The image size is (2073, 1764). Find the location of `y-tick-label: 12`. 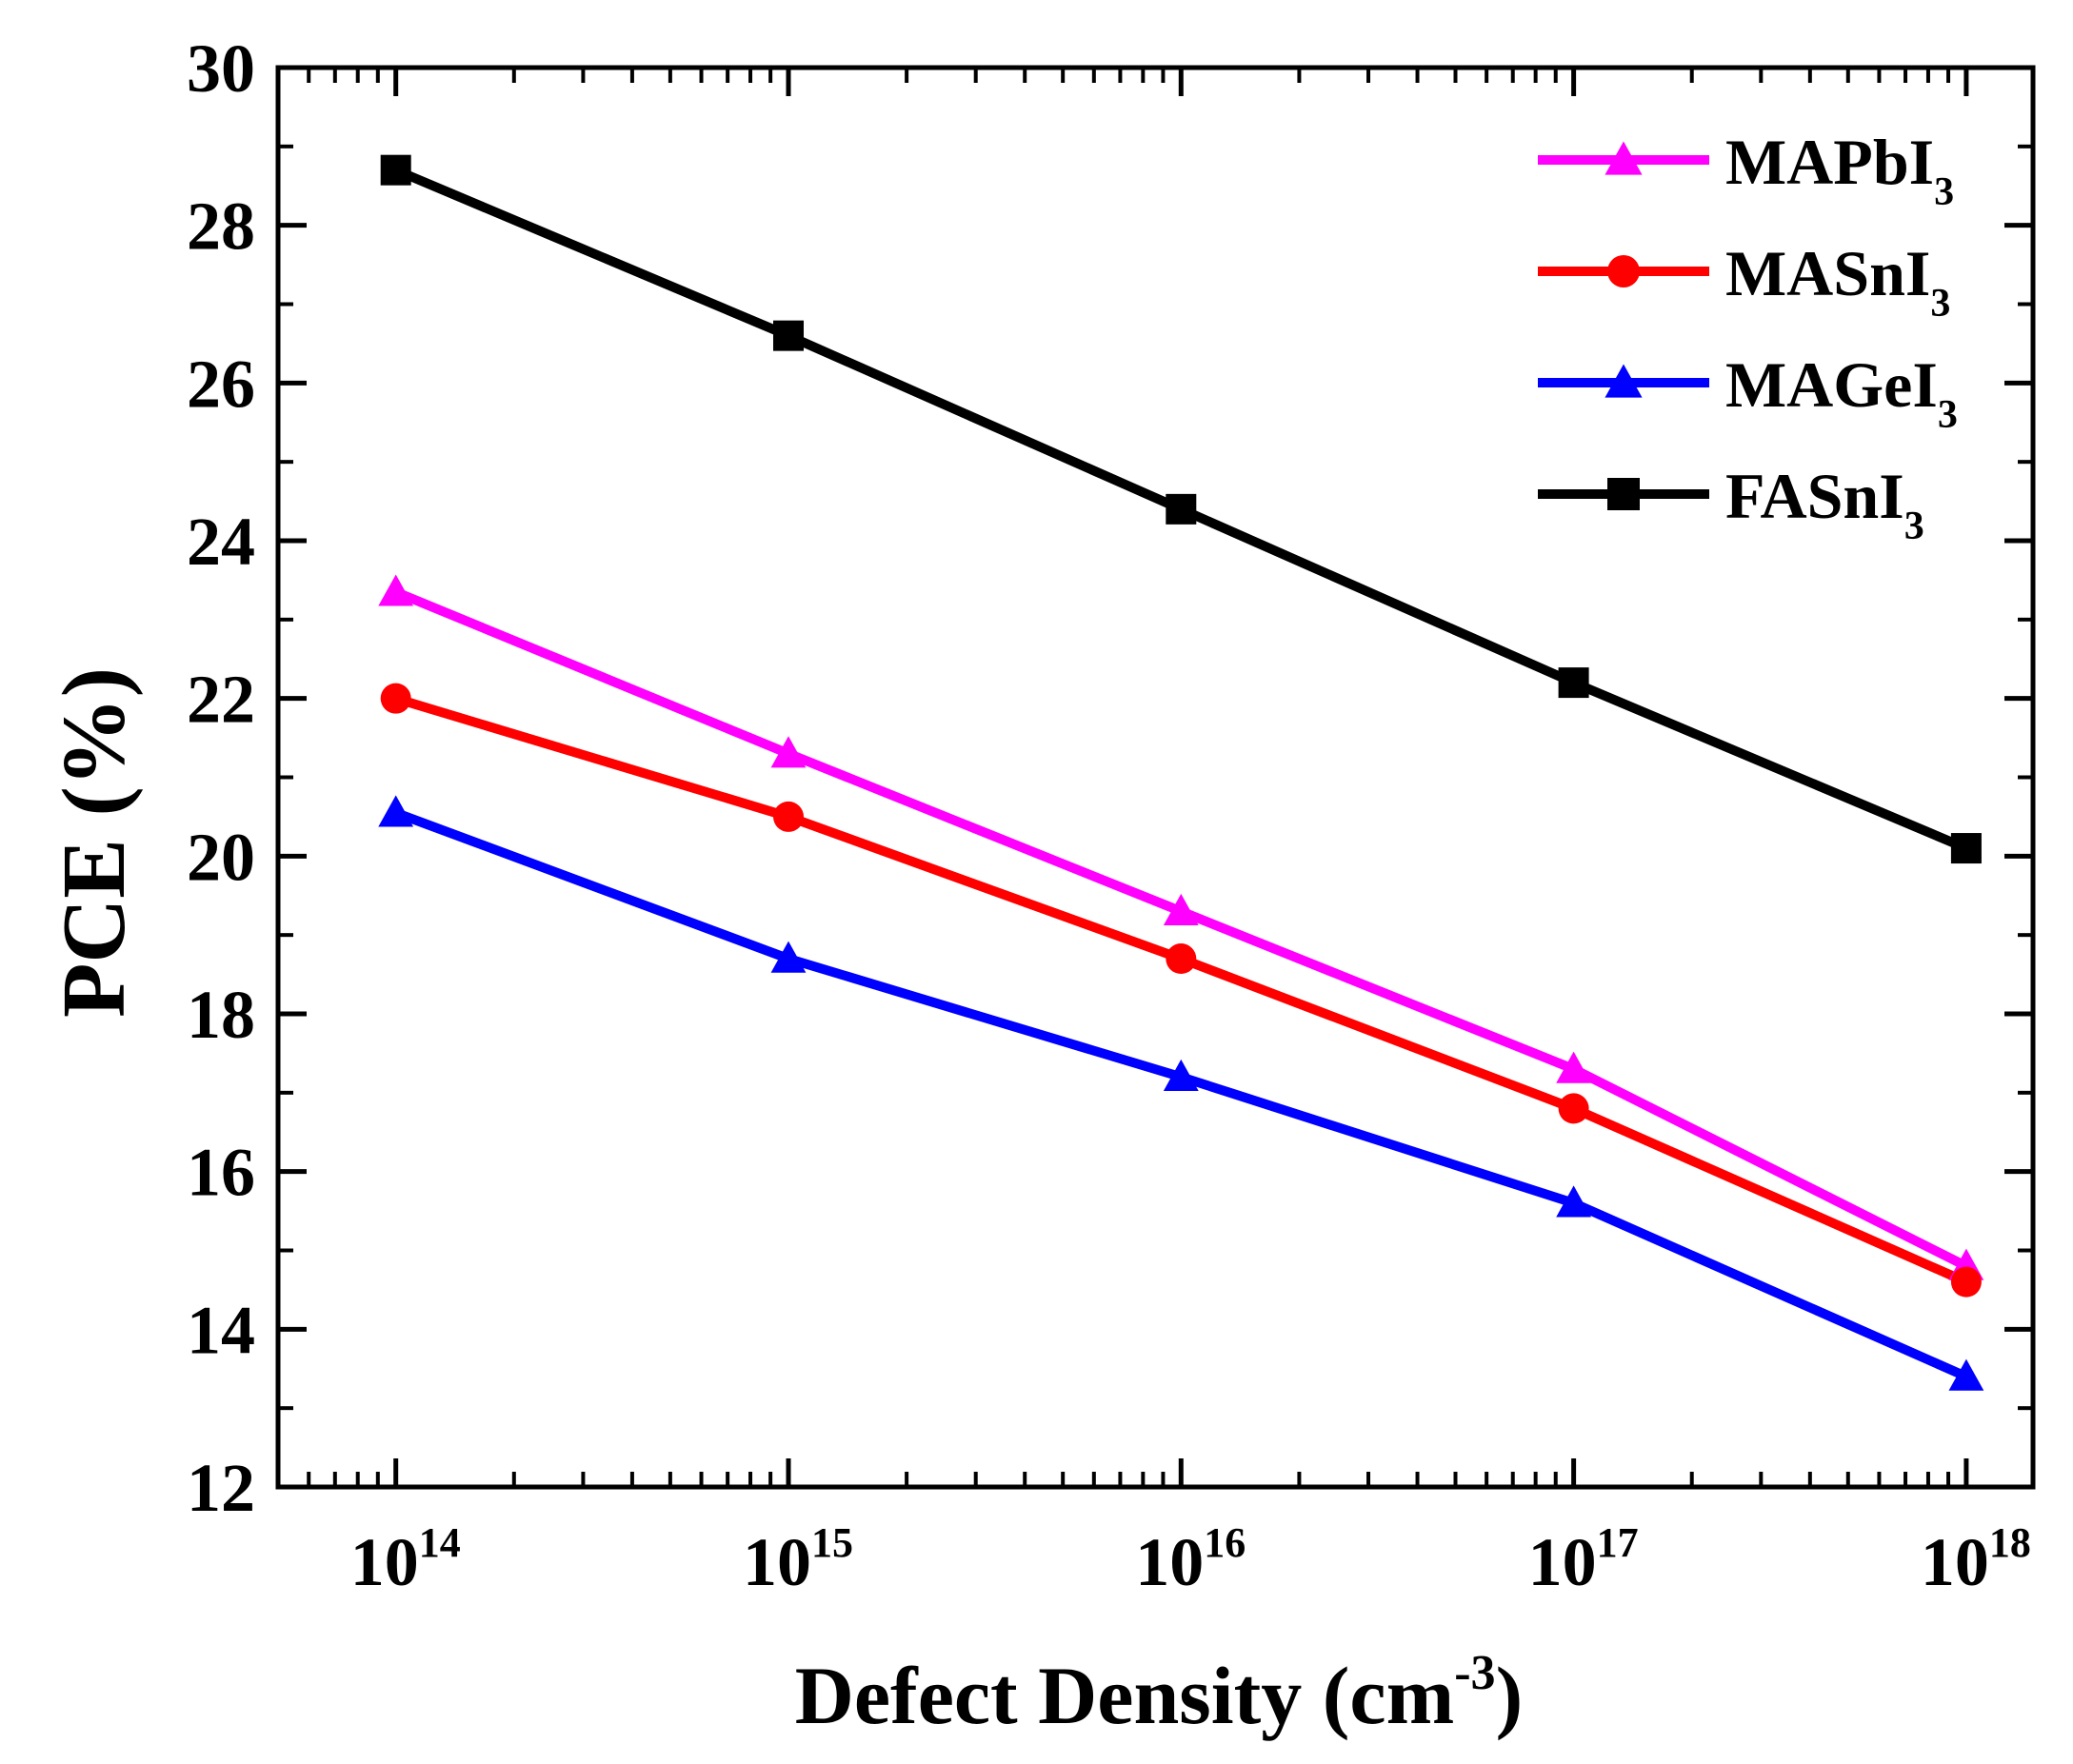

y-tick-label: 12 is located at coordinates (221, 1488).